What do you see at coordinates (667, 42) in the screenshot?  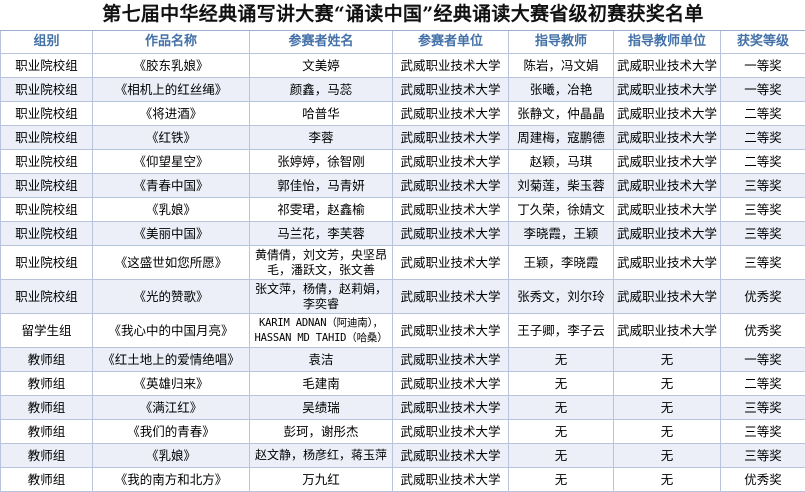 I see `column-header-tunit: 指导教师单位` at bounding box center [667, 42].